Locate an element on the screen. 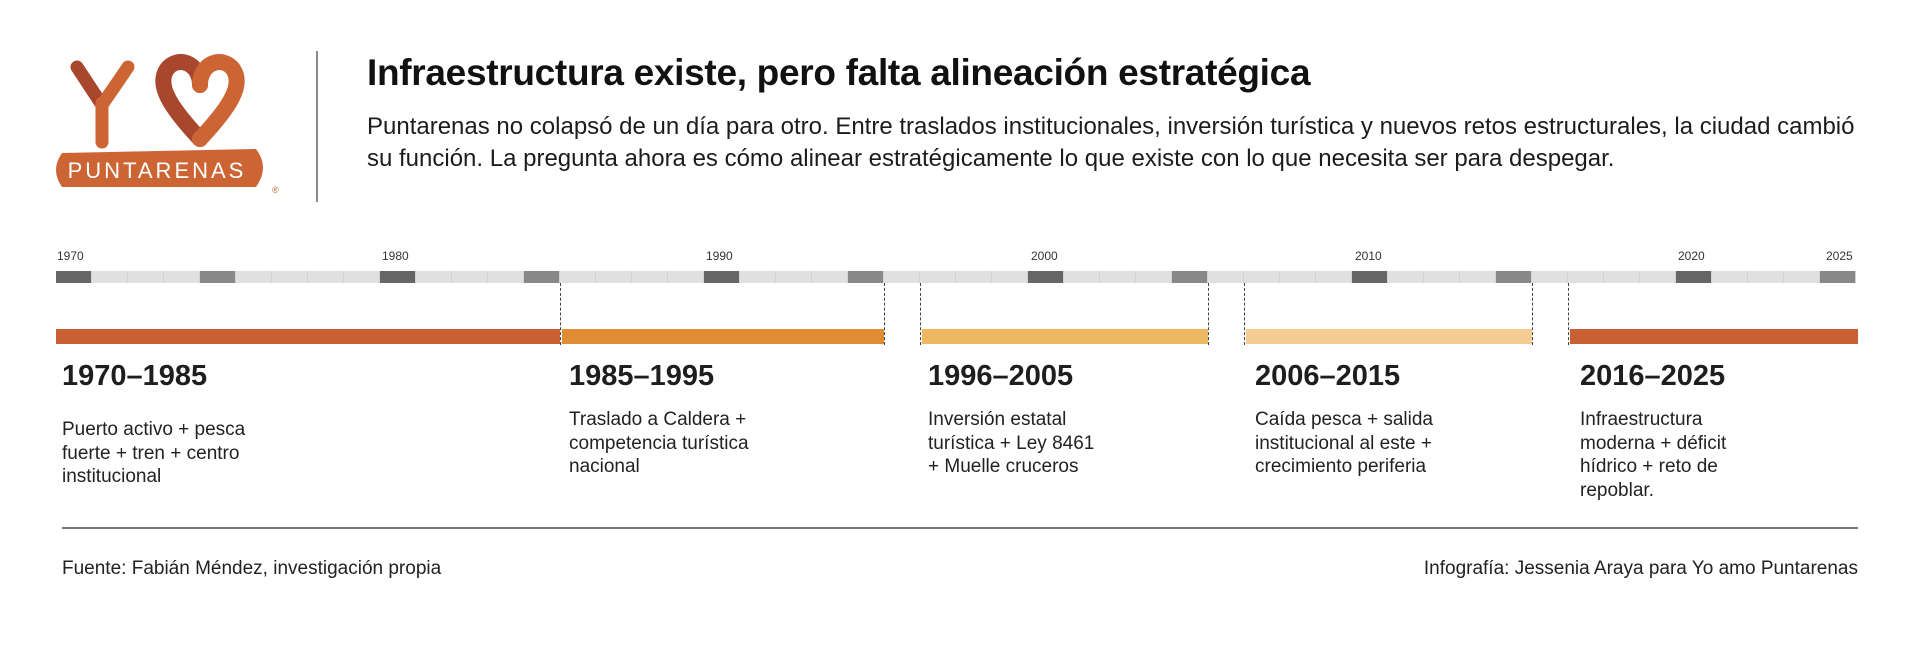 The image size is (1920, 652). axis-label: 1990 is located at coordinates (719, 256).